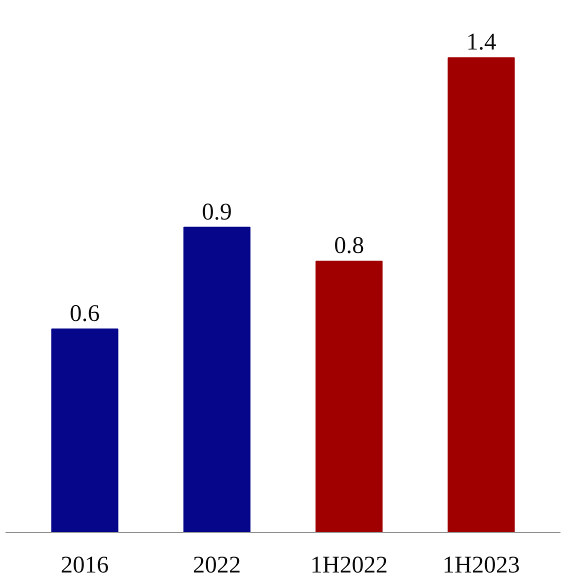 The image size is (565, 582). I want to click on x-tick-label: 2016, so click(84, 565).